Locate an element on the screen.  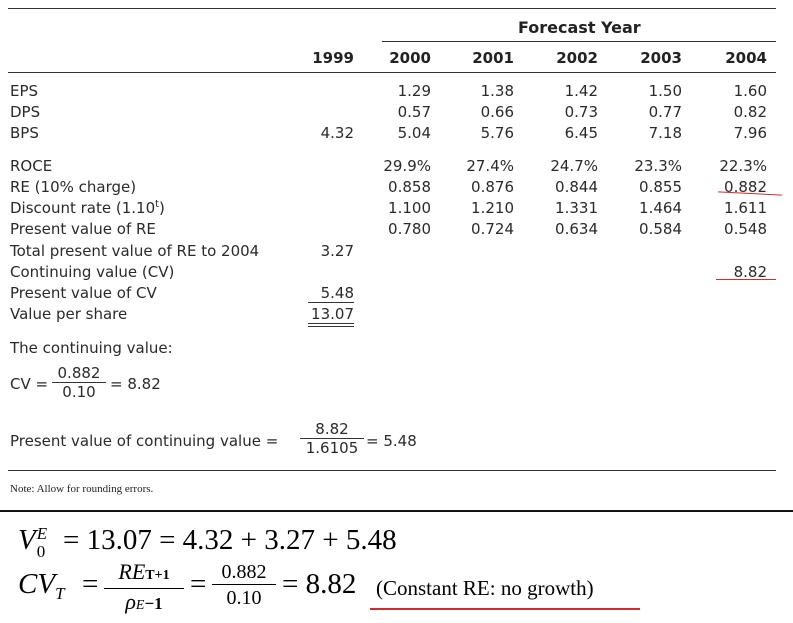
header-bottom-rule is located at coordinates (392, 72).